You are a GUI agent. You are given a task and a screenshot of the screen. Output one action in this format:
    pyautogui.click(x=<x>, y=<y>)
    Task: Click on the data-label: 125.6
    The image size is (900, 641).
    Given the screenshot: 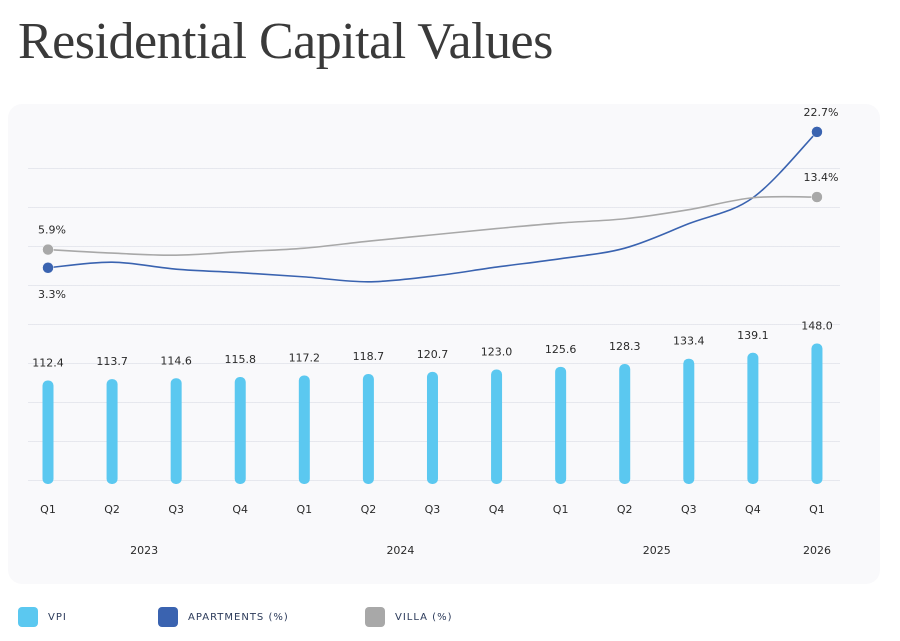 What is the action you would take?
    pyautogui.click(x=561, y=349)
    